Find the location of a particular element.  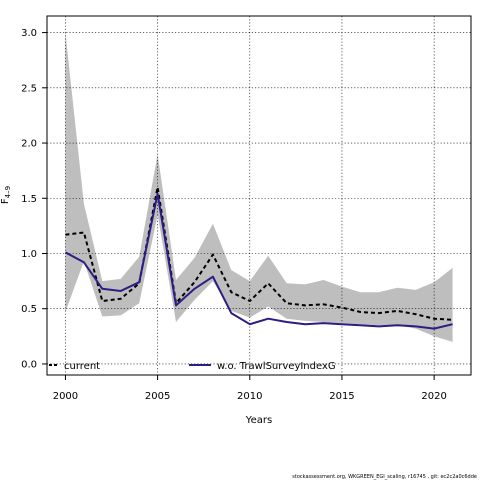

legend-label-current: current is located at coordinates (82, 366).